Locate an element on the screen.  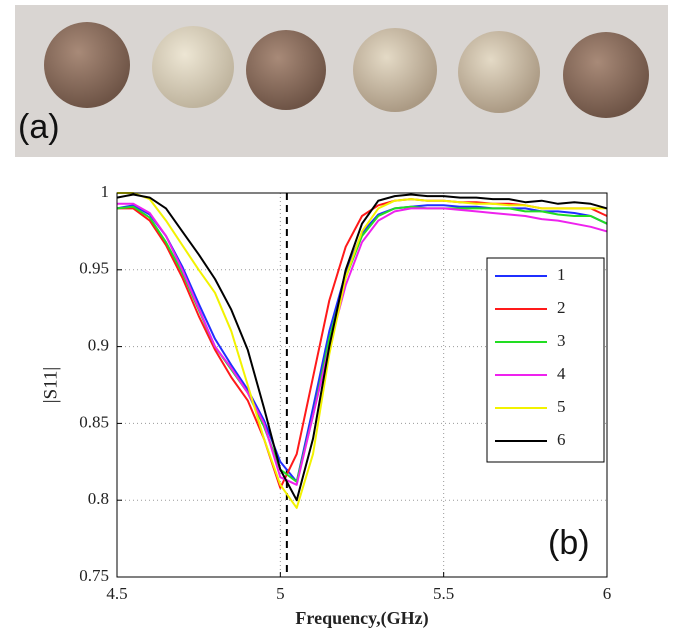
legend-box is located at coordinates (545, 360).